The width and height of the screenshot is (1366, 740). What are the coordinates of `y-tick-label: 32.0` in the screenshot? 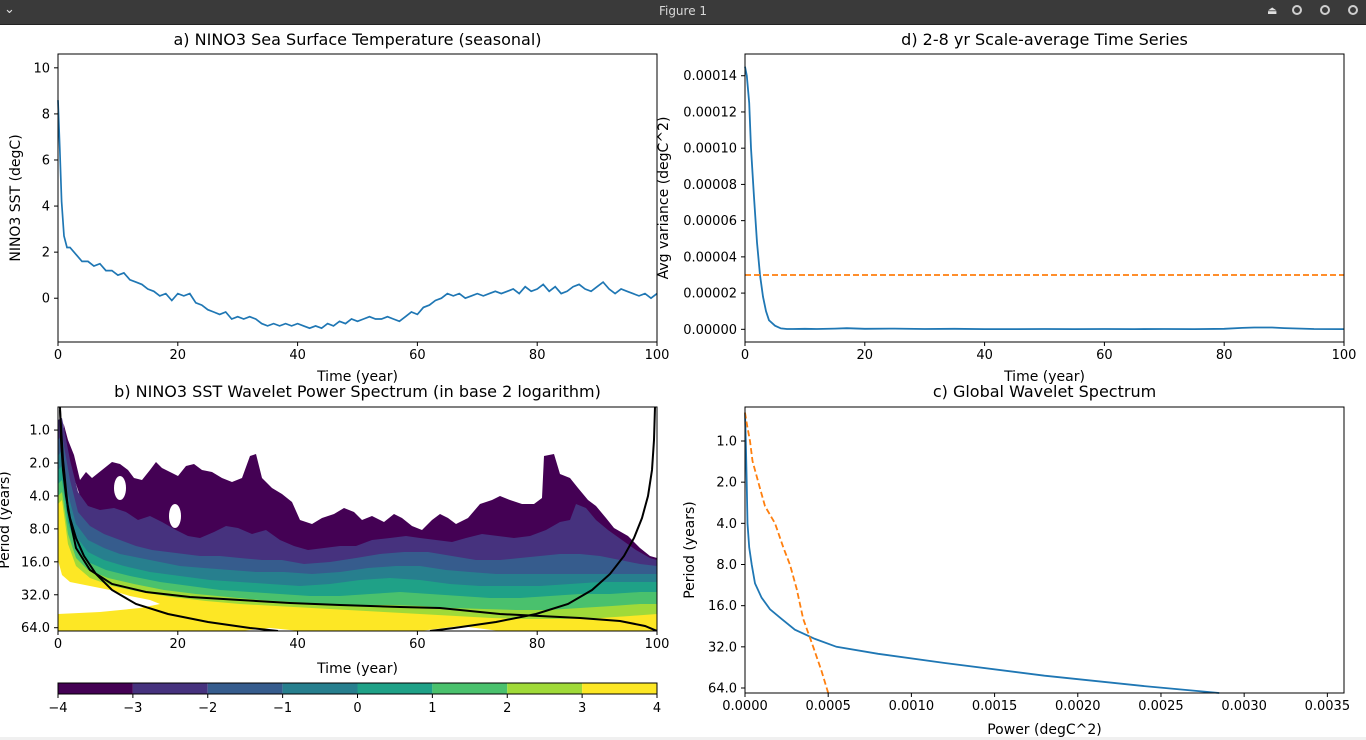 It's located at (722, 647).